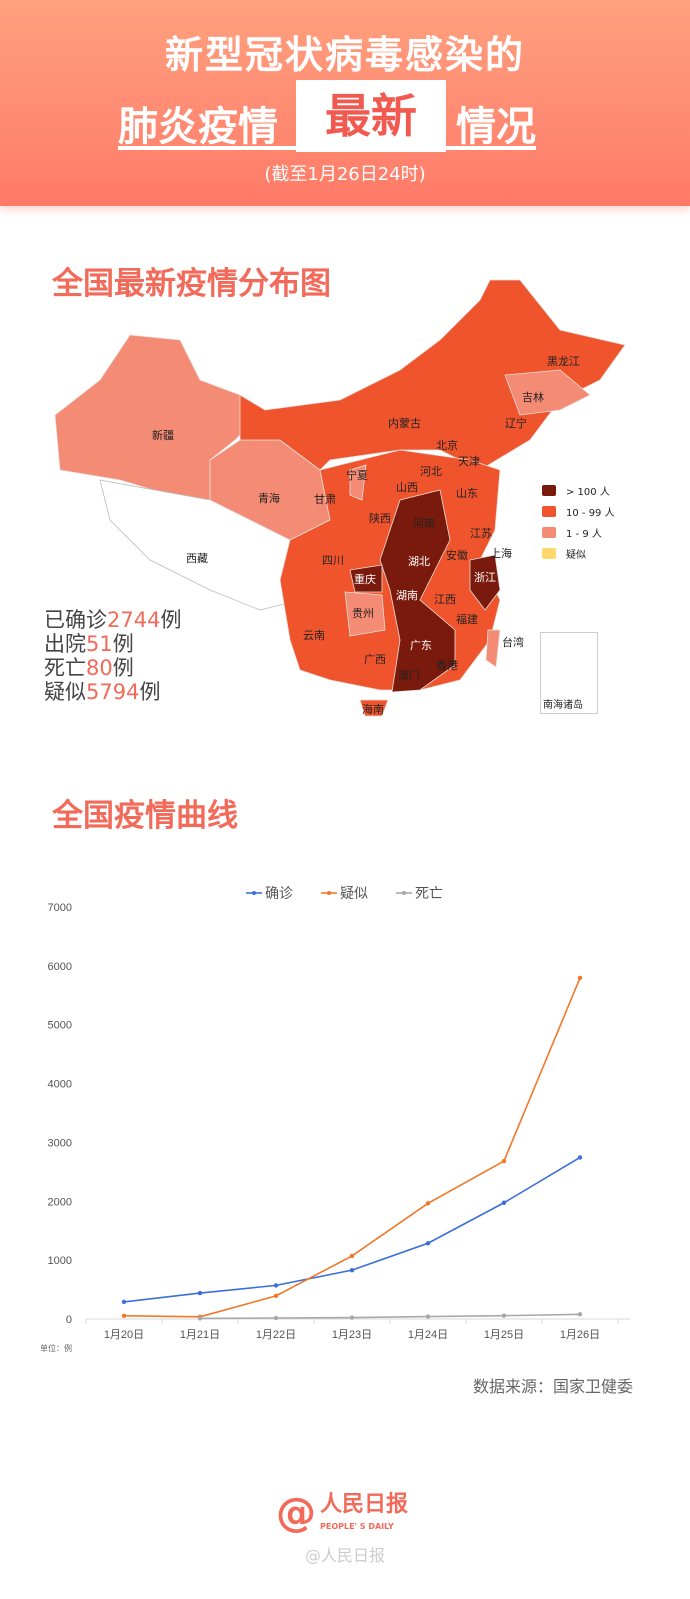 The image size is (690, 1599). What do you see at coordinates (60, 1085) in the screenshot?
I see `y-tick-label: 4000` at bounding box center [60, 1085].